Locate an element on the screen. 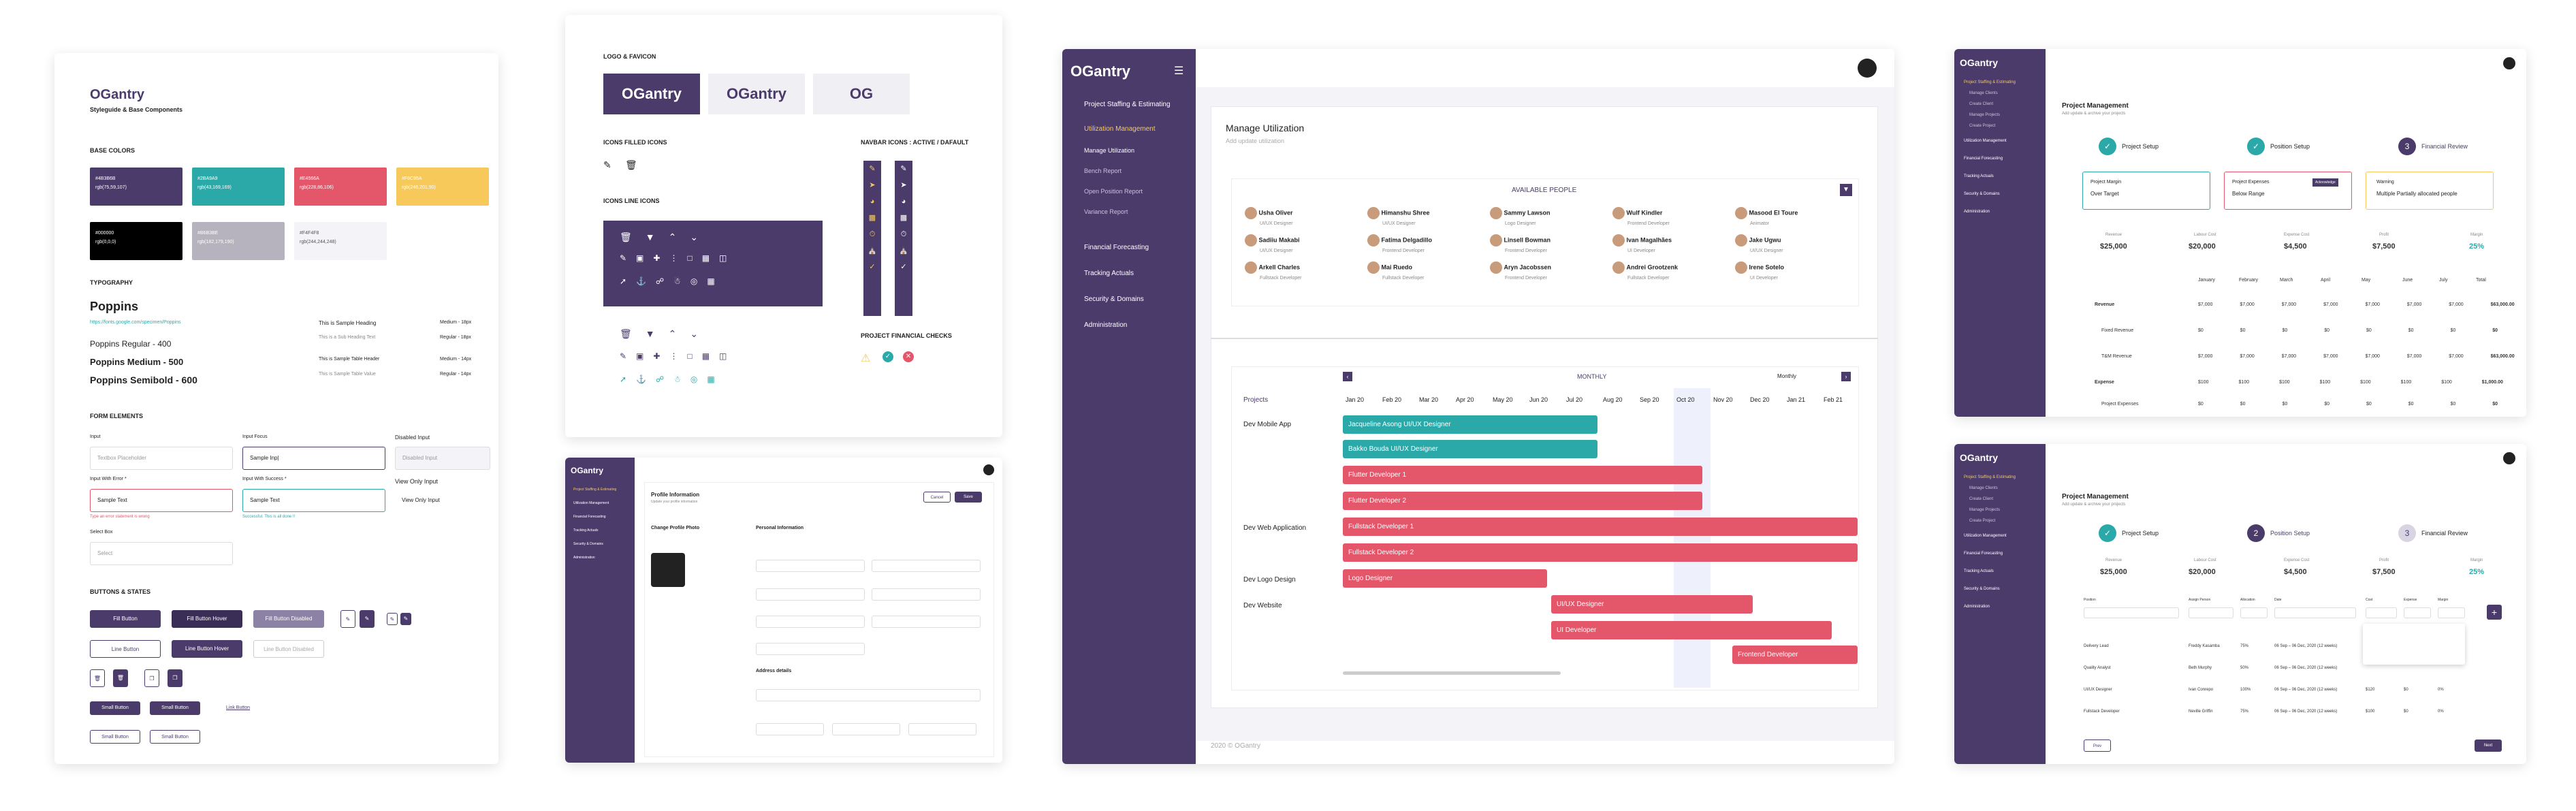 This screenshot has height=811, width=2576. pos-nav-8: Security & Domains is located at coordinates (1982, 589).